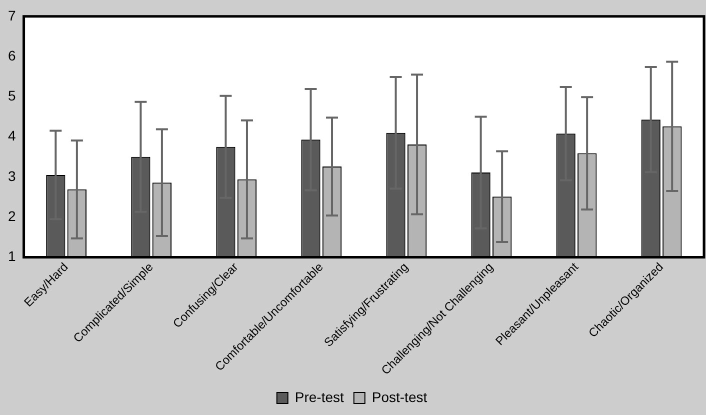  I want to click on y-tick-label: 1, so click(12, 256).